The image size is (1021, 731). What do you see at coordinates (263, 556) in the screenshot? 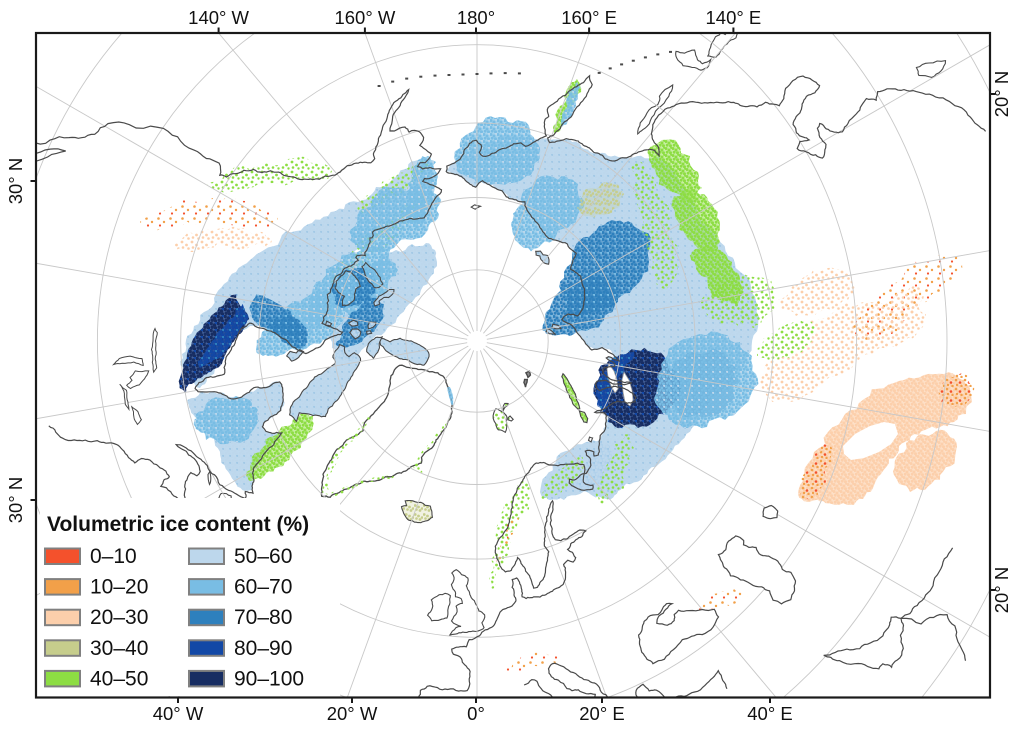
I see `svg-text: 50–60` at bounding box center [263, 556].